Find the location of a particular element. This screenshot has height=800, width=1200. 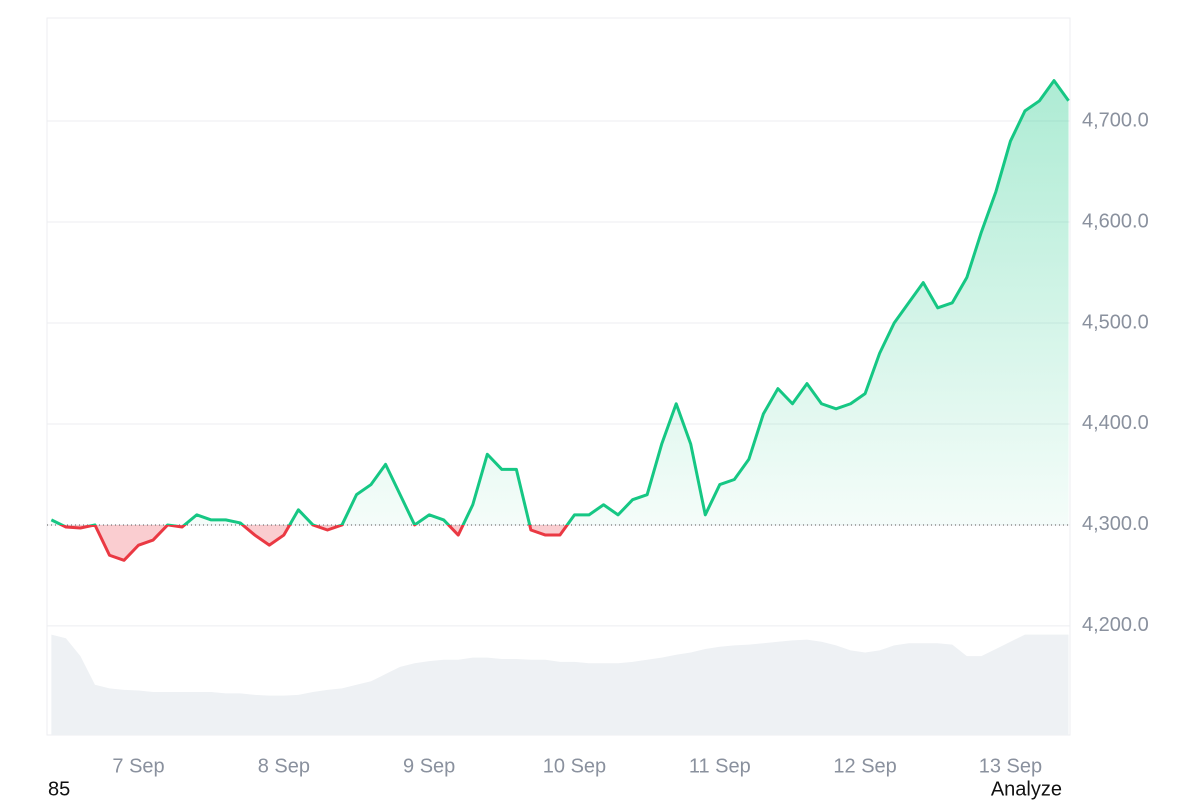

footer-left: 85 is located at coordinates (59, 789).